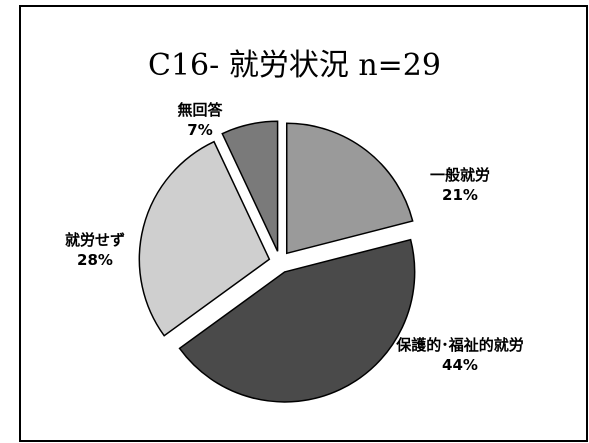  Describe the element at coordinates (95, 260) in the screenshot. I see `value-label: 28%` at that location.